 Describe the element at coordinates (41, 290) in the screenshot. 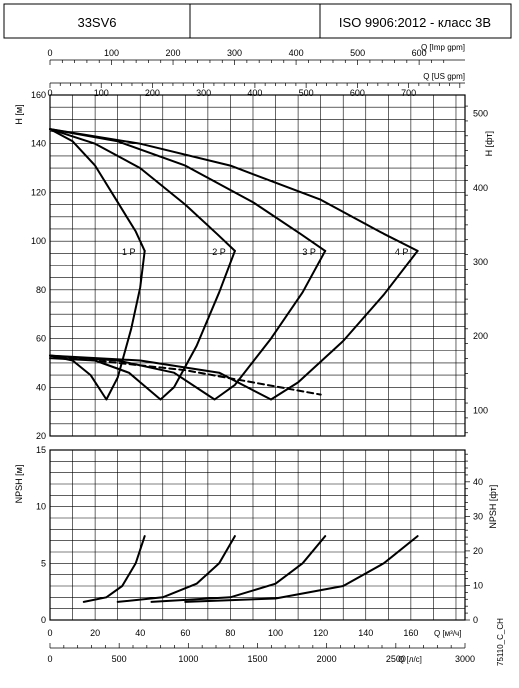

I see `head-y-tick-label: 80` at that location.